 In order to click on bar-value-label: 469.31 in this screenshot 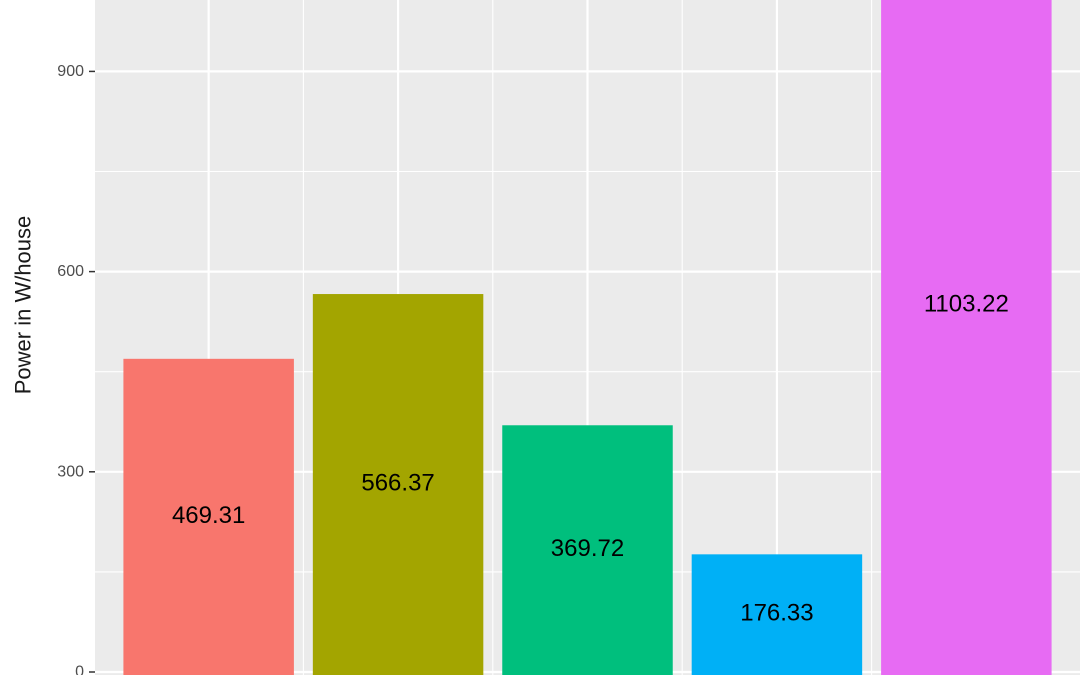, I will do `click(208, 515)`.